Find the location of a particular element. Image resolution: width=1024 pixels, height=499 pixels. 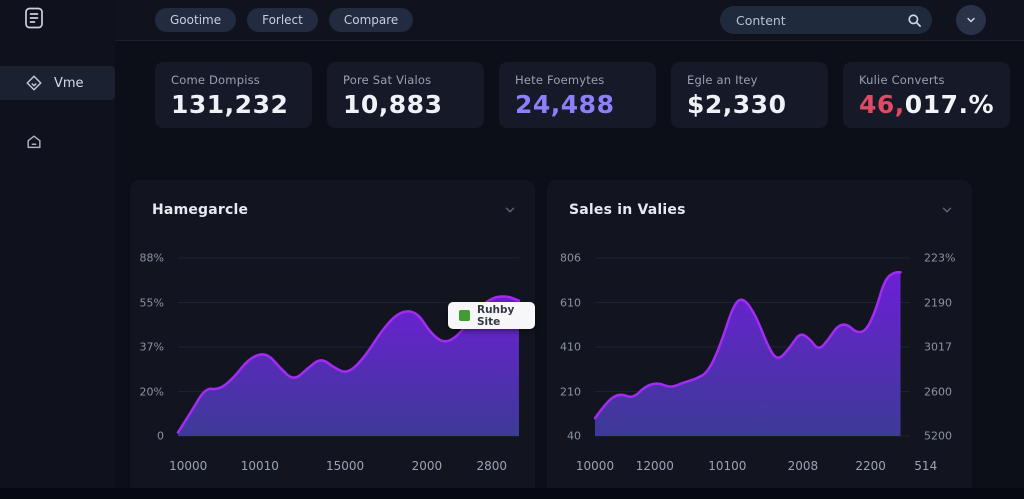

topbar: Gootime Forlect Compare is located at coordinates (569, 20).